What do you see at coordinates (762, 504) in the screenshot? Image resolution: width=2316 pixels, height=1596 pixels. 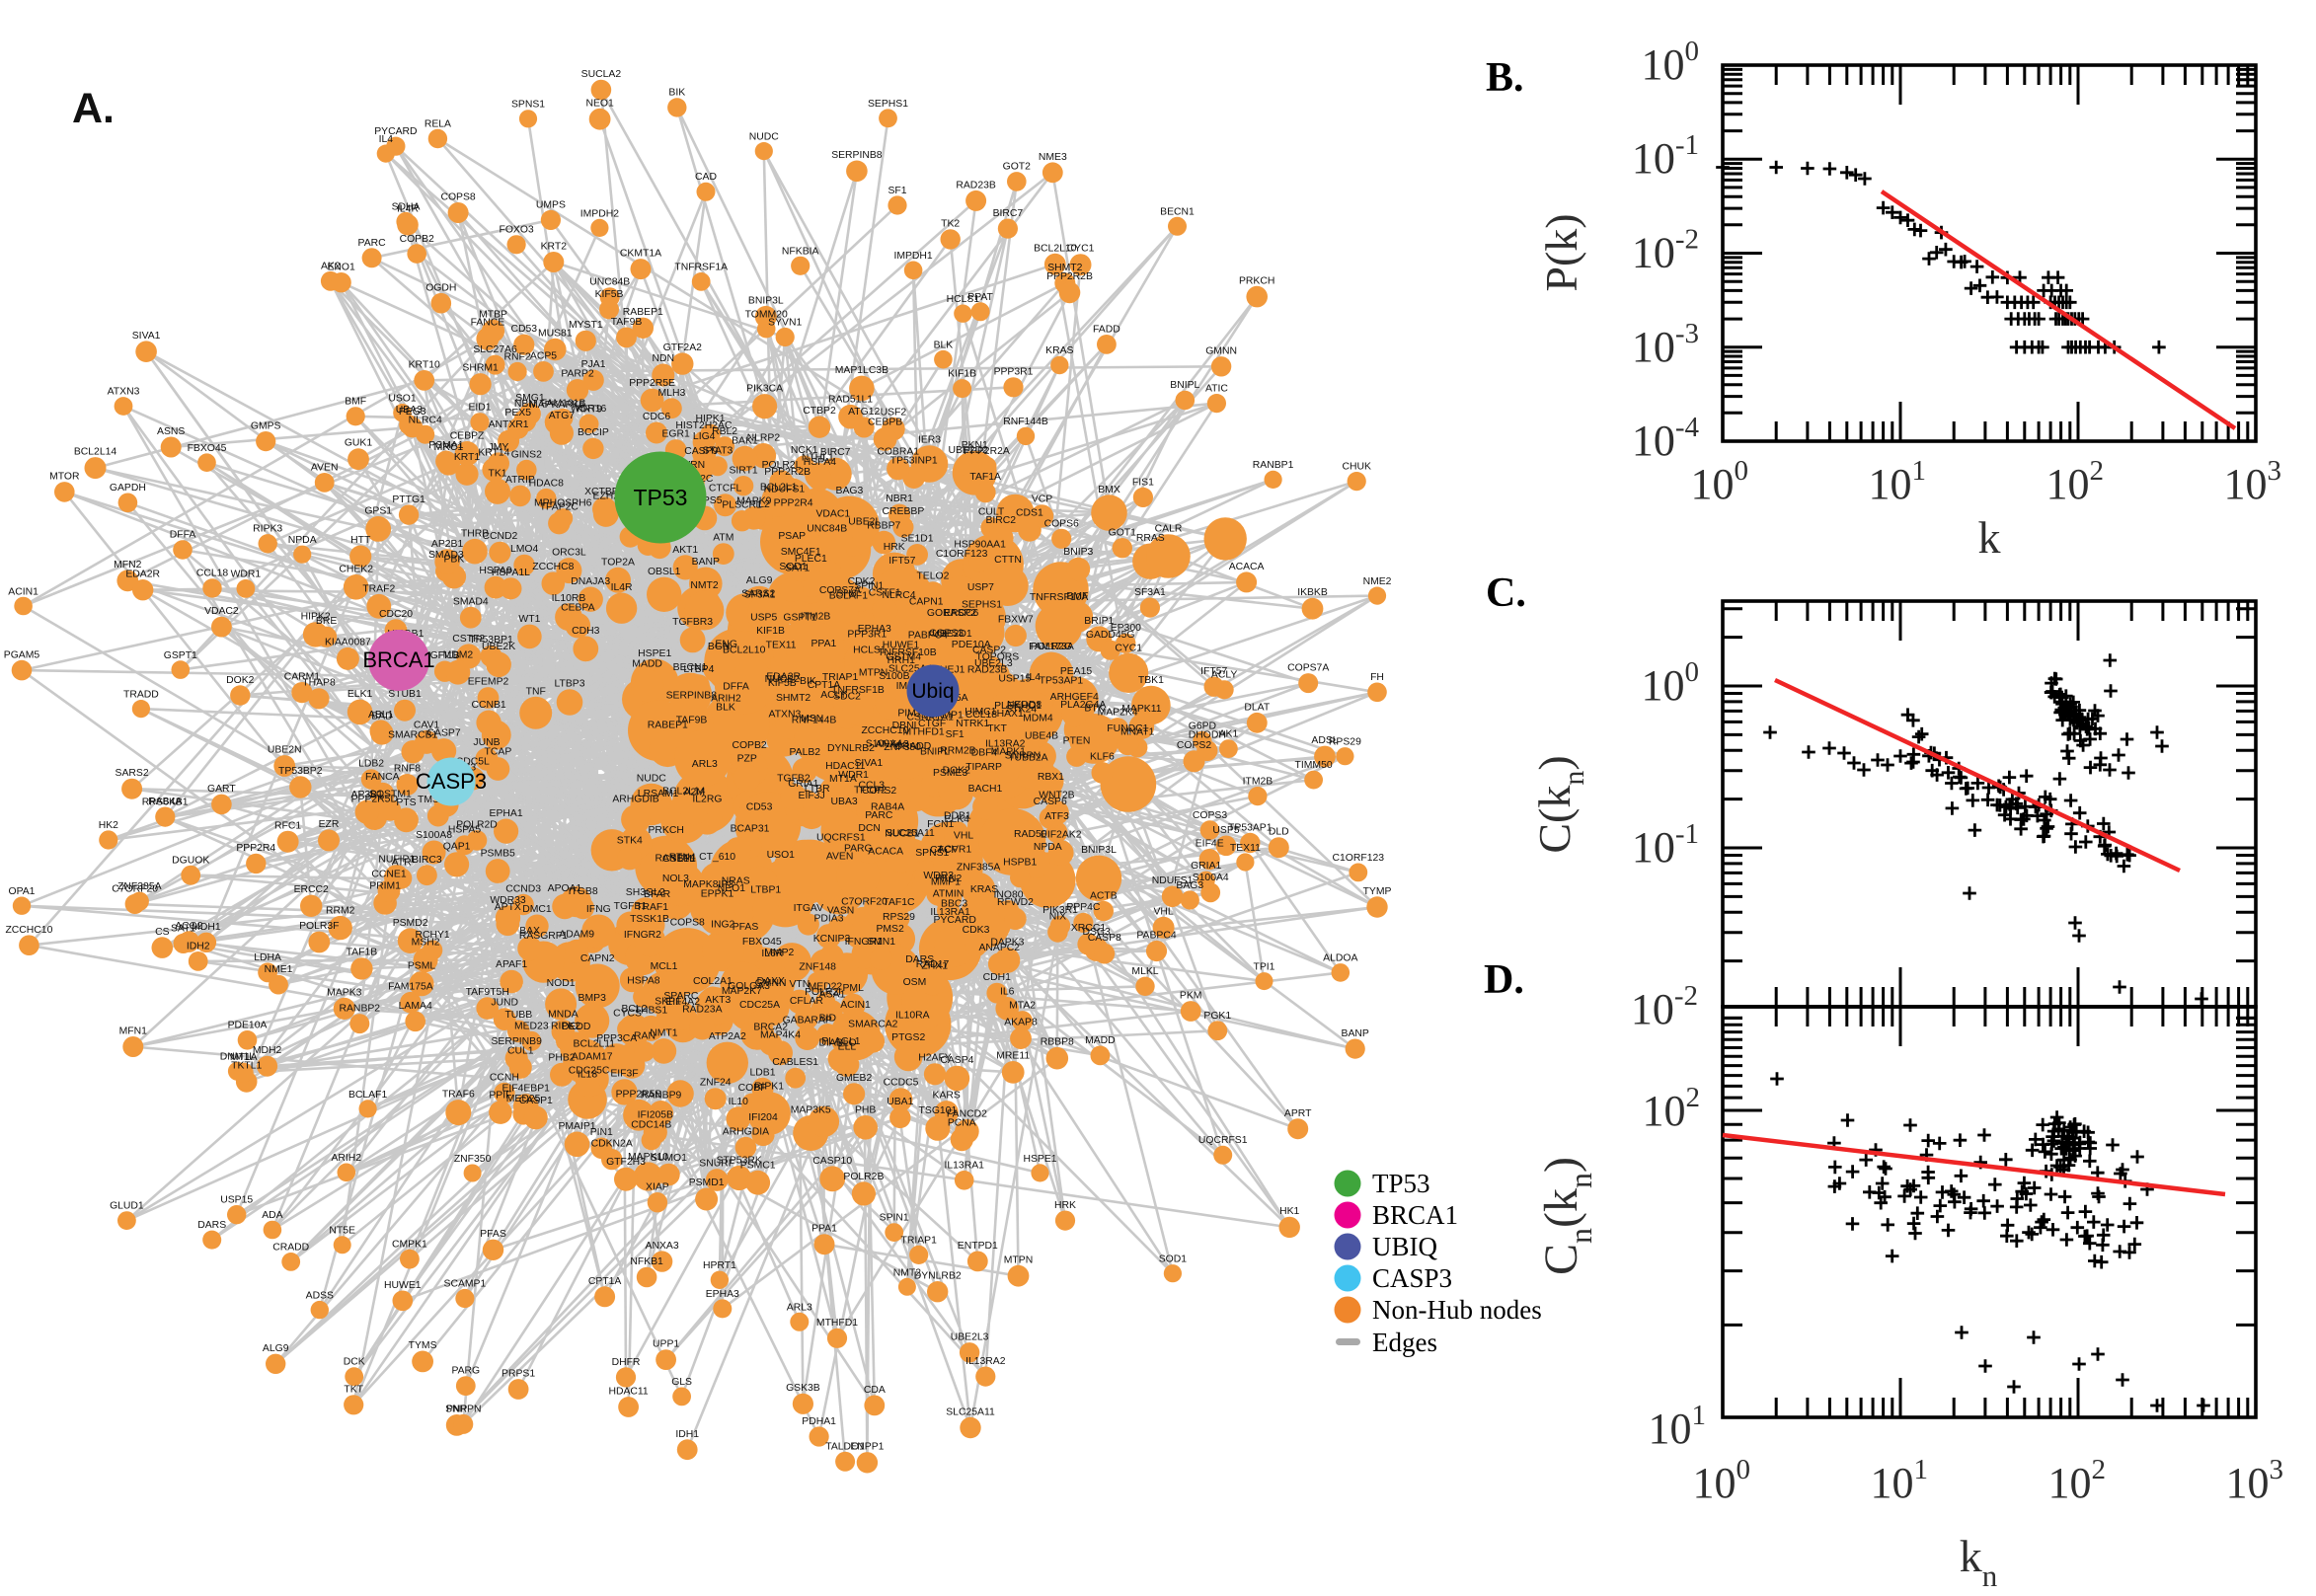 I see `svg-text: IL2` at bounding box center [762, 504].